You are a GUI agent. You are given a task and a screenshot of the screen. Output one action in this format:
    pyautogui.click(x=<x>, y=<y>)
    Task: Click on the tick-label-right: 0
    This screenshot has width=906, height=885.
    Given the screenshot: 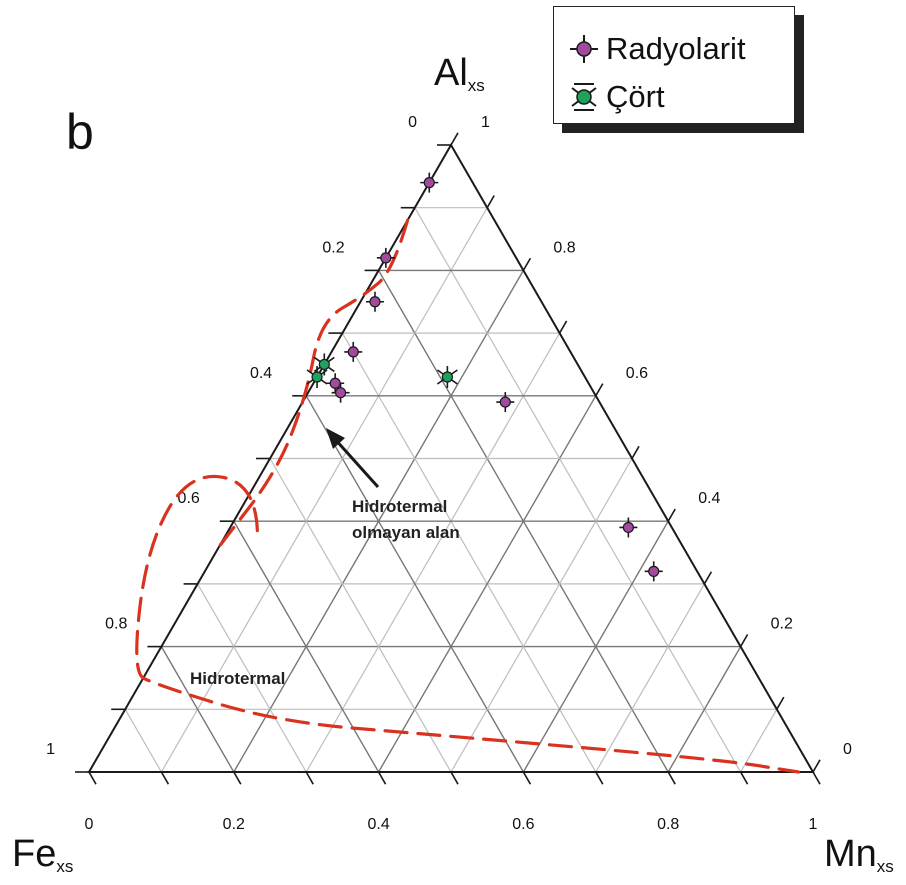 What is the action you would take?
    pyautogui.click(x=847, y=749)
    